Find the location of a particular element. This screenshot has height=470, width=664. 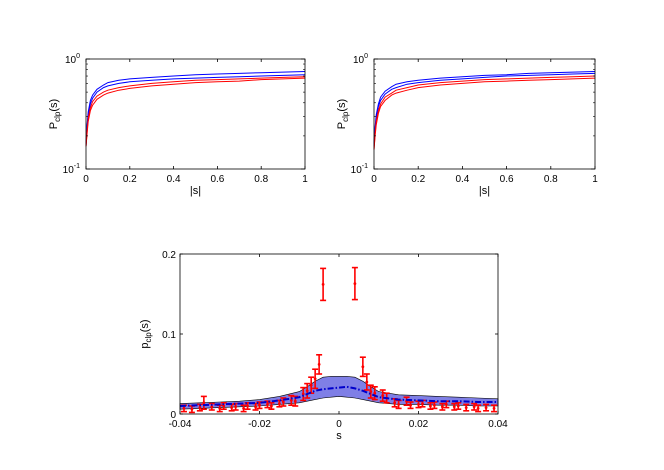

bottom-xtick-label: -0.02 is located at coordinates (259, 424).